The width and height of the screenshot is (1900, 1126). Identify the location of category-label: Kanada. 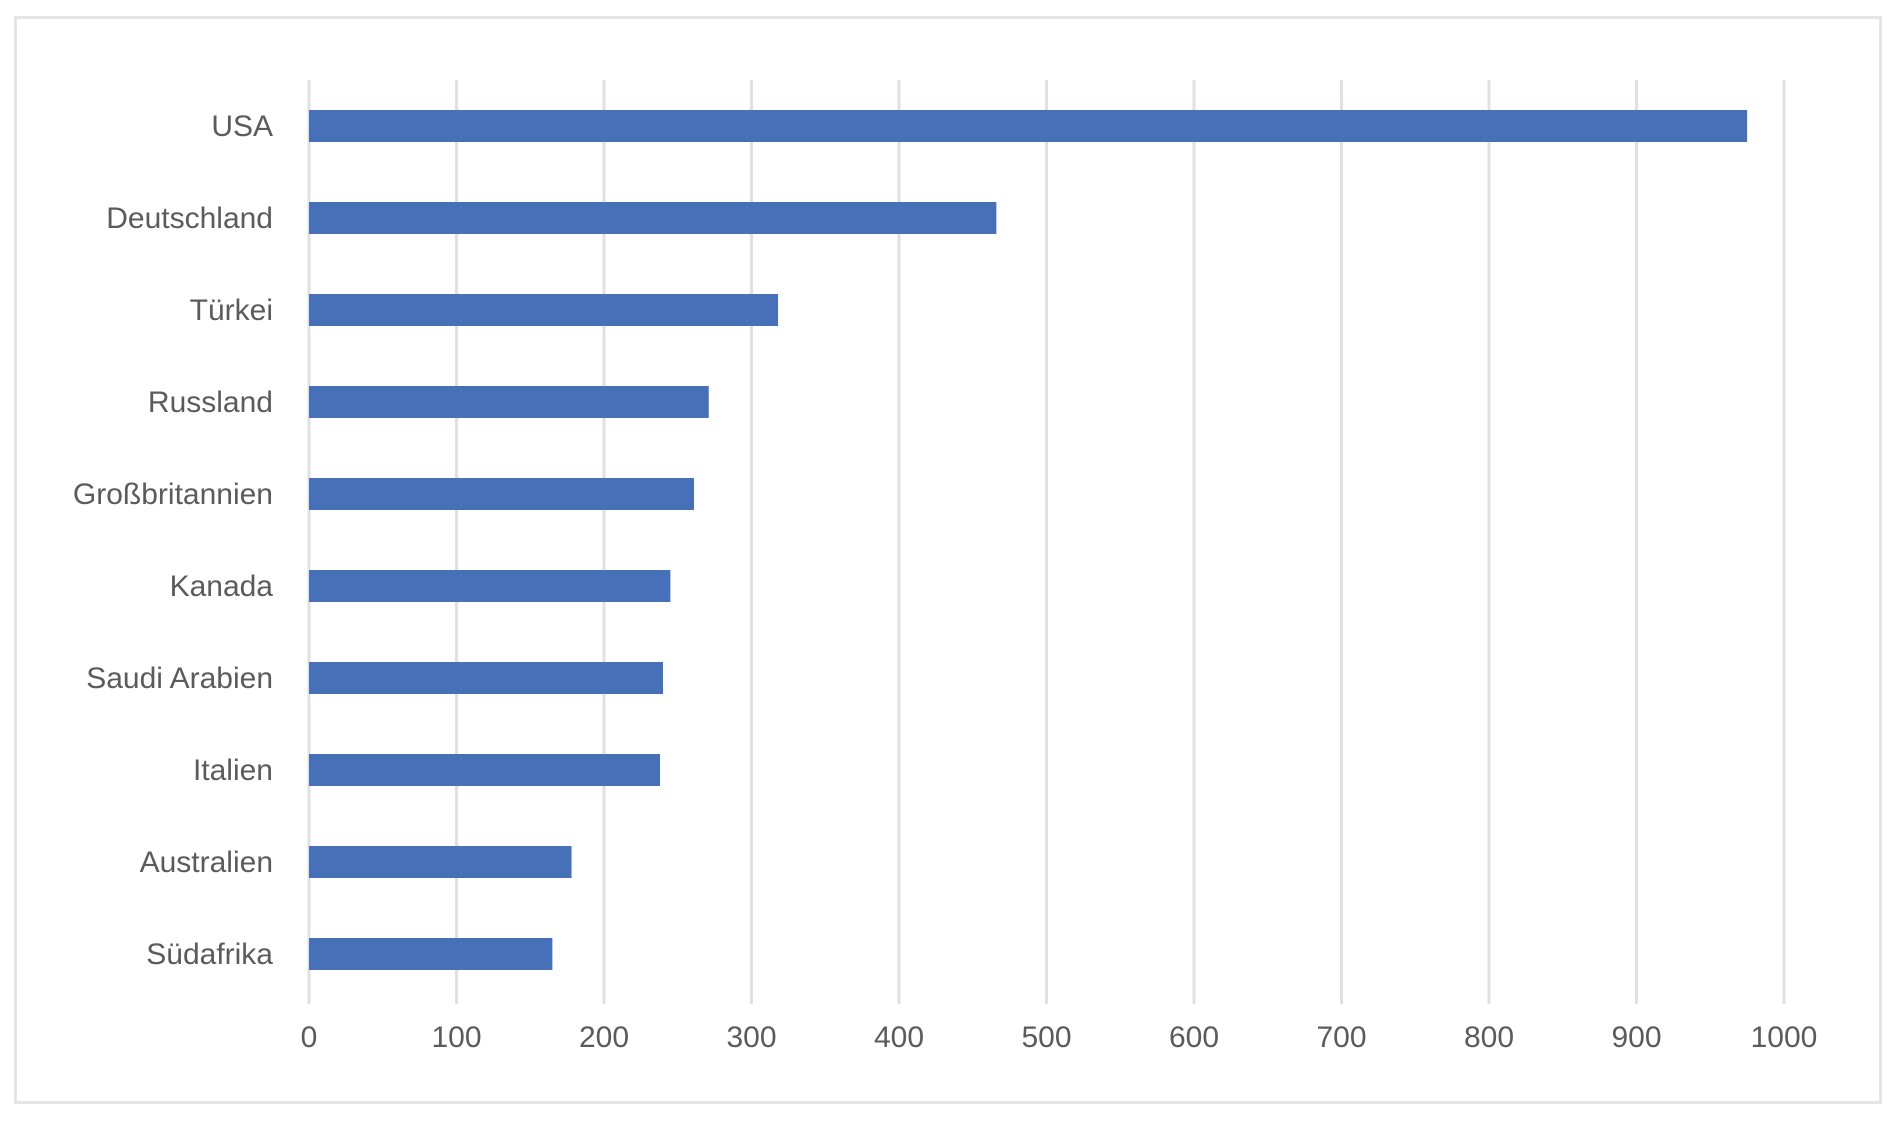
(222, 586).